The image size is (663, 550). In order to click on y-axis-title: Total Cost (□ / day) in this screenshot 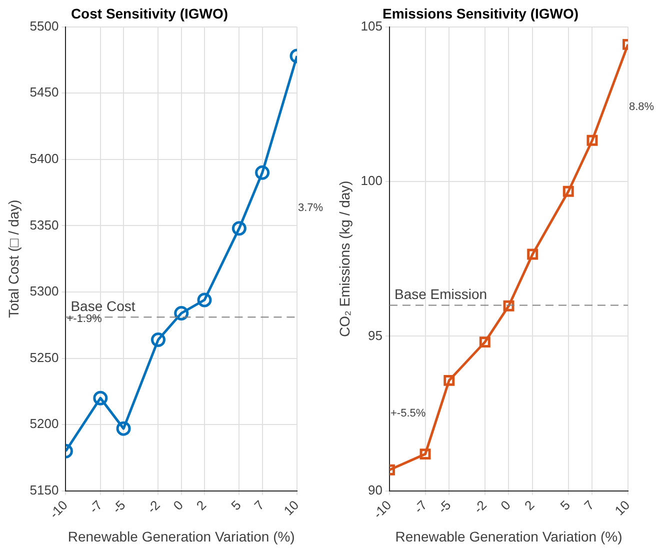, I will do `click(13, 259)`.